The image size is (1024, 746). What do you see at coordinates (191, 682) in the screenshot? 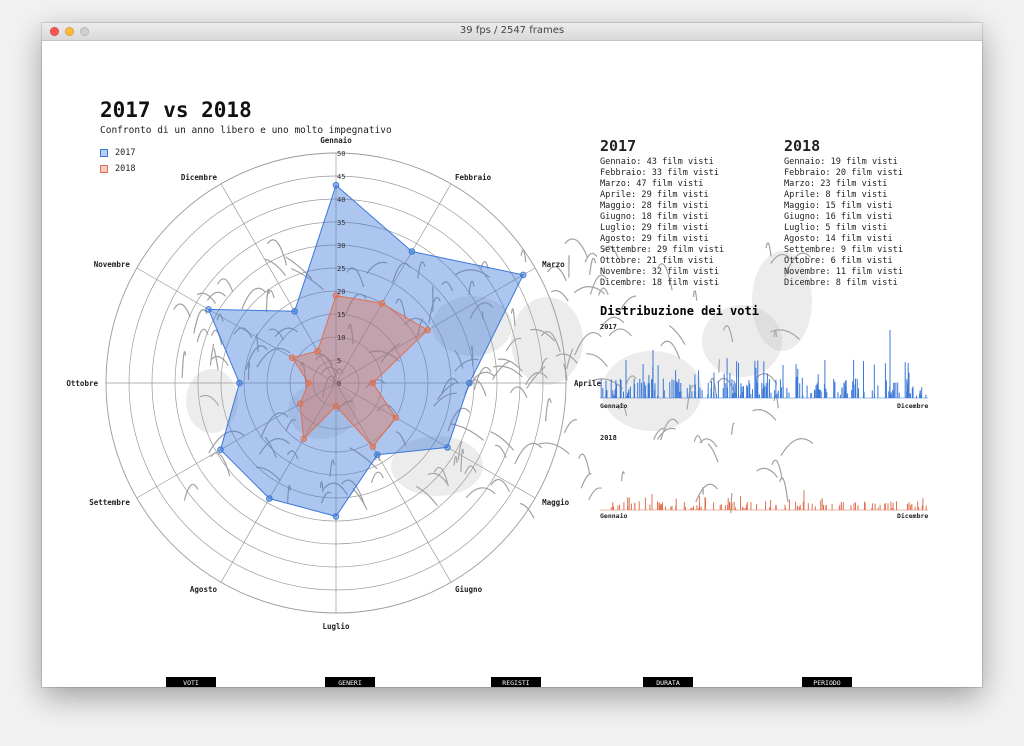
I see `voti-button: VOTI` at bounding box center [191, 682].